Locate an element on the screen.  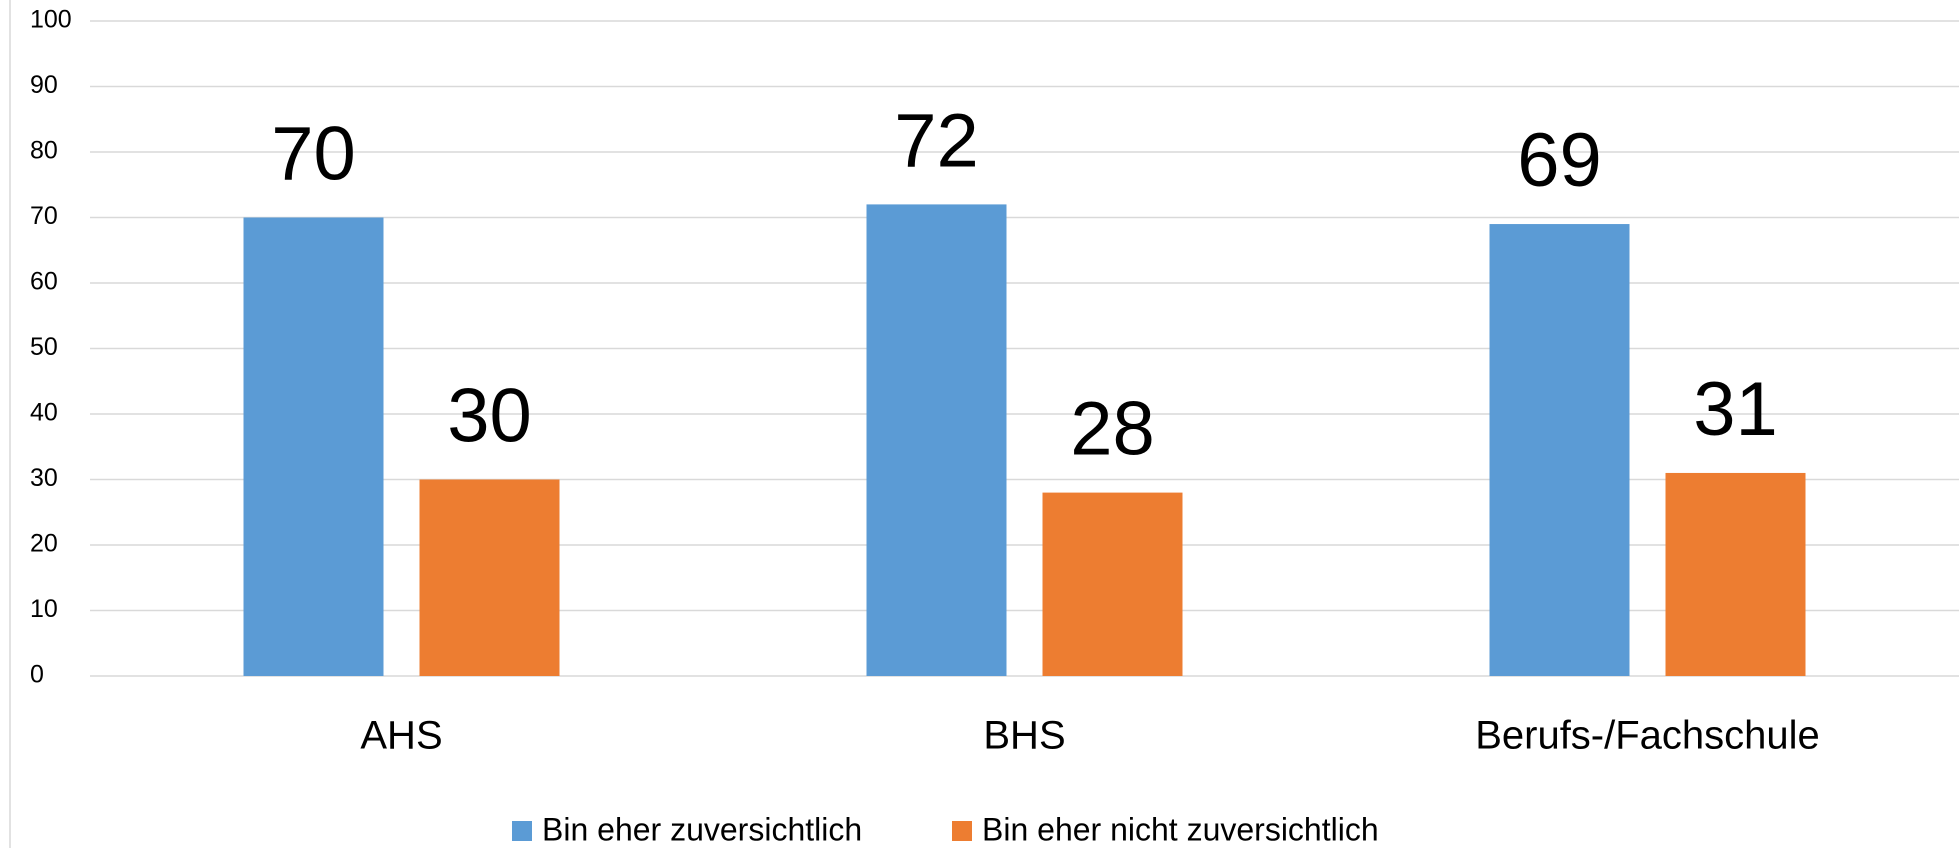
y-tick-label: 10 is located at coordinates (44, 609).